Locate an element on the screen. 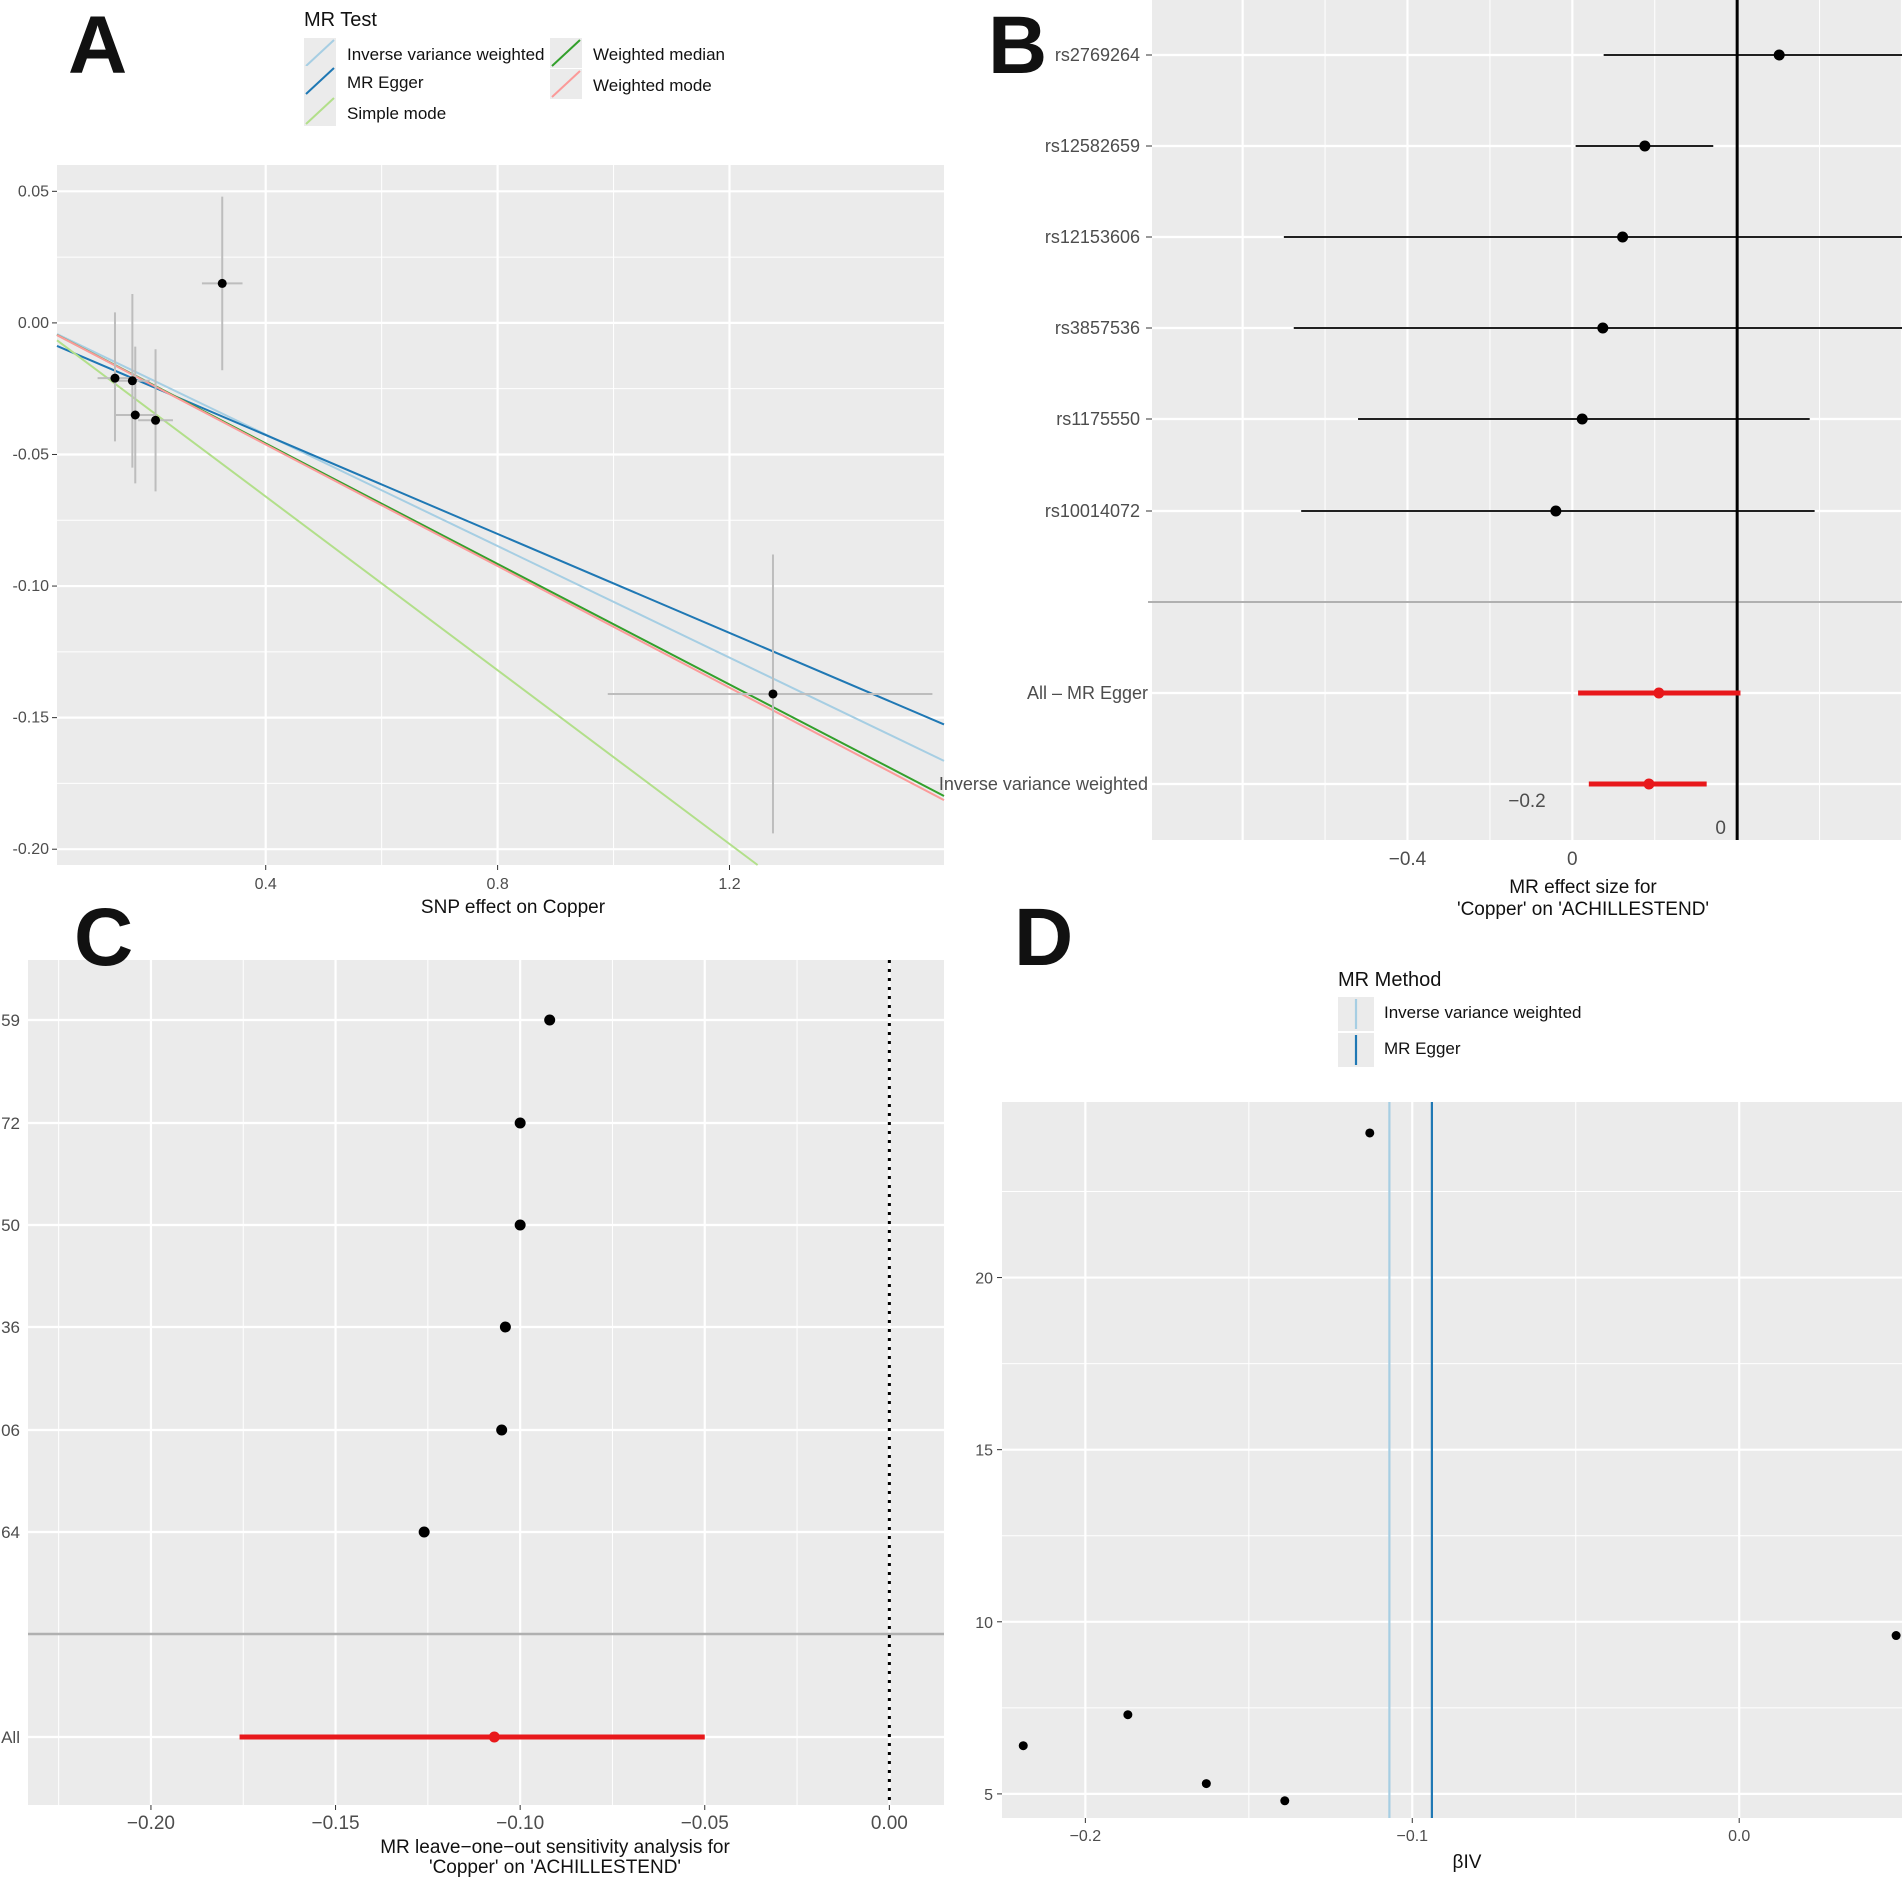  panel-b-rows is located at coordinates (1592, 419).